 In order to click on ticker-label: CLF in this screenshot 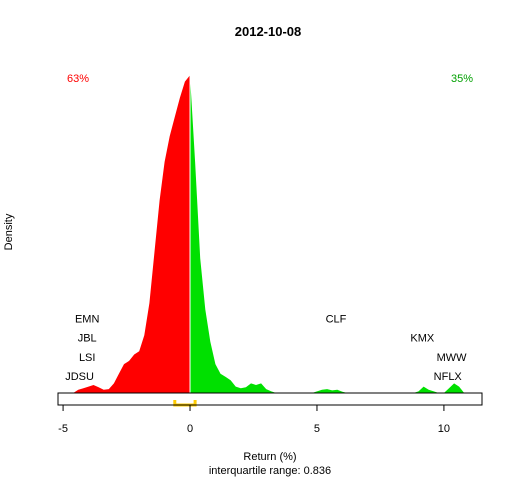, I will do `click(336, 319)`.